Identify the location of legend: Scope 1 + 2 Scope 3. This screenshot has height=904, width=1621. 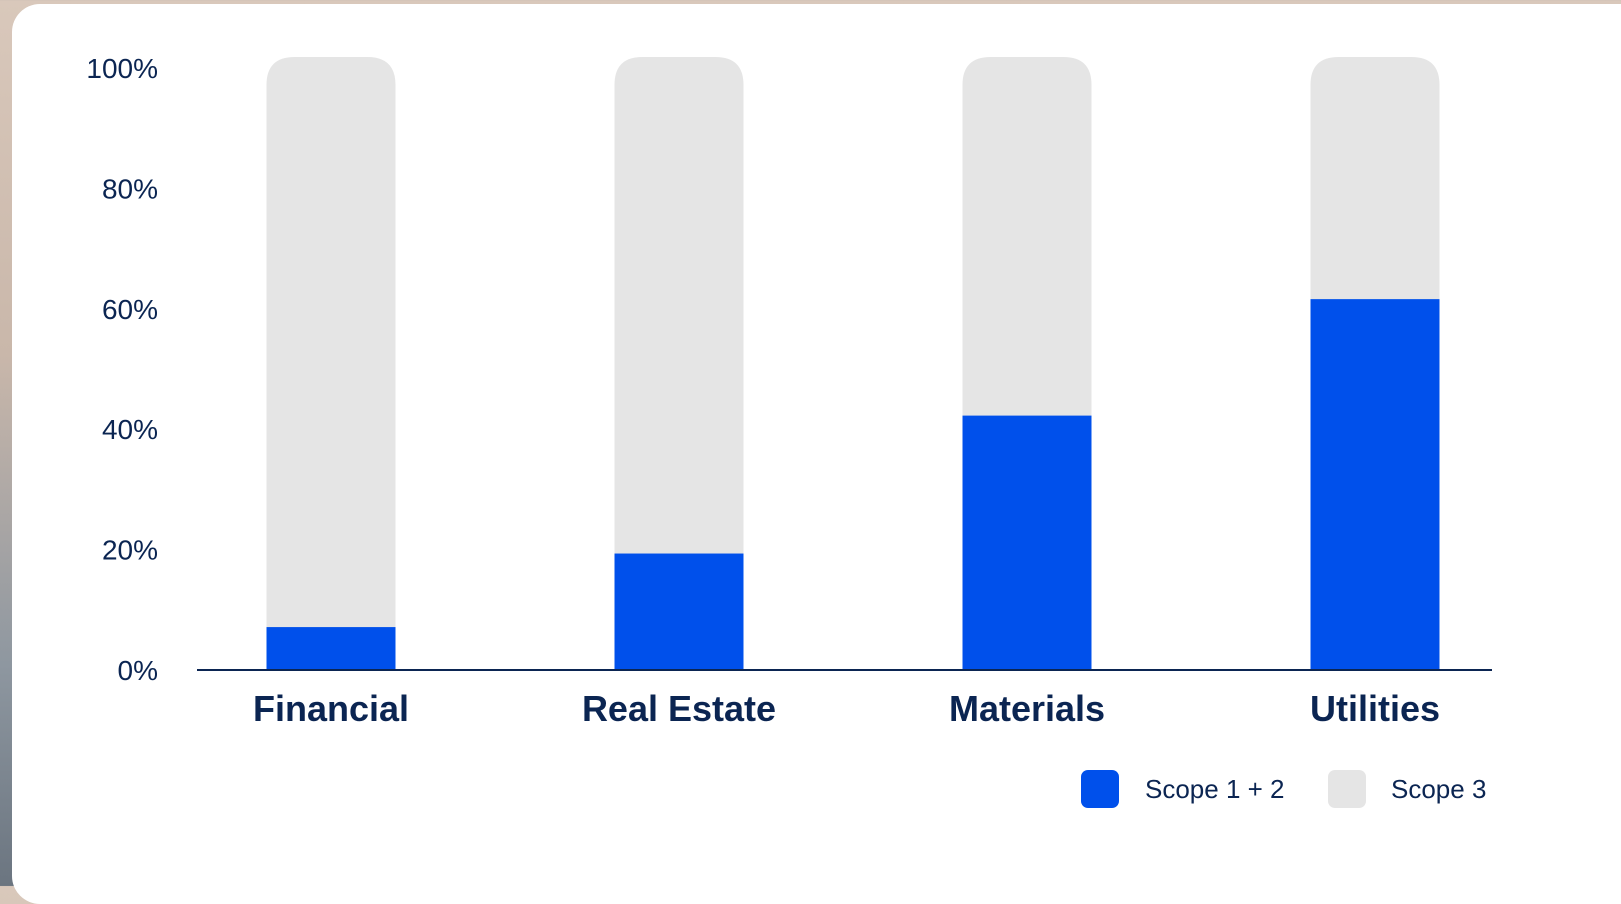
(1283, 789).